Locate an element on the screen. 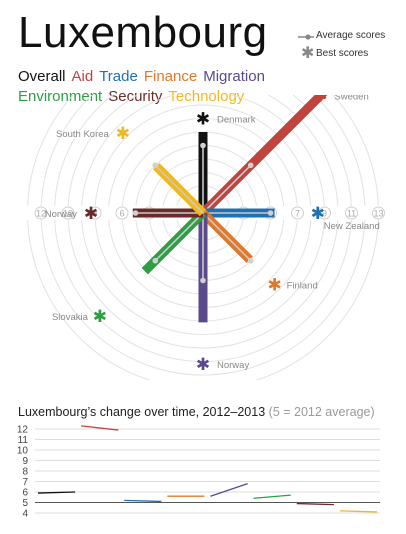 The height and width of the screenshot is (534, 406). scale-label-text: 13 is located at coordinates (378, 214).